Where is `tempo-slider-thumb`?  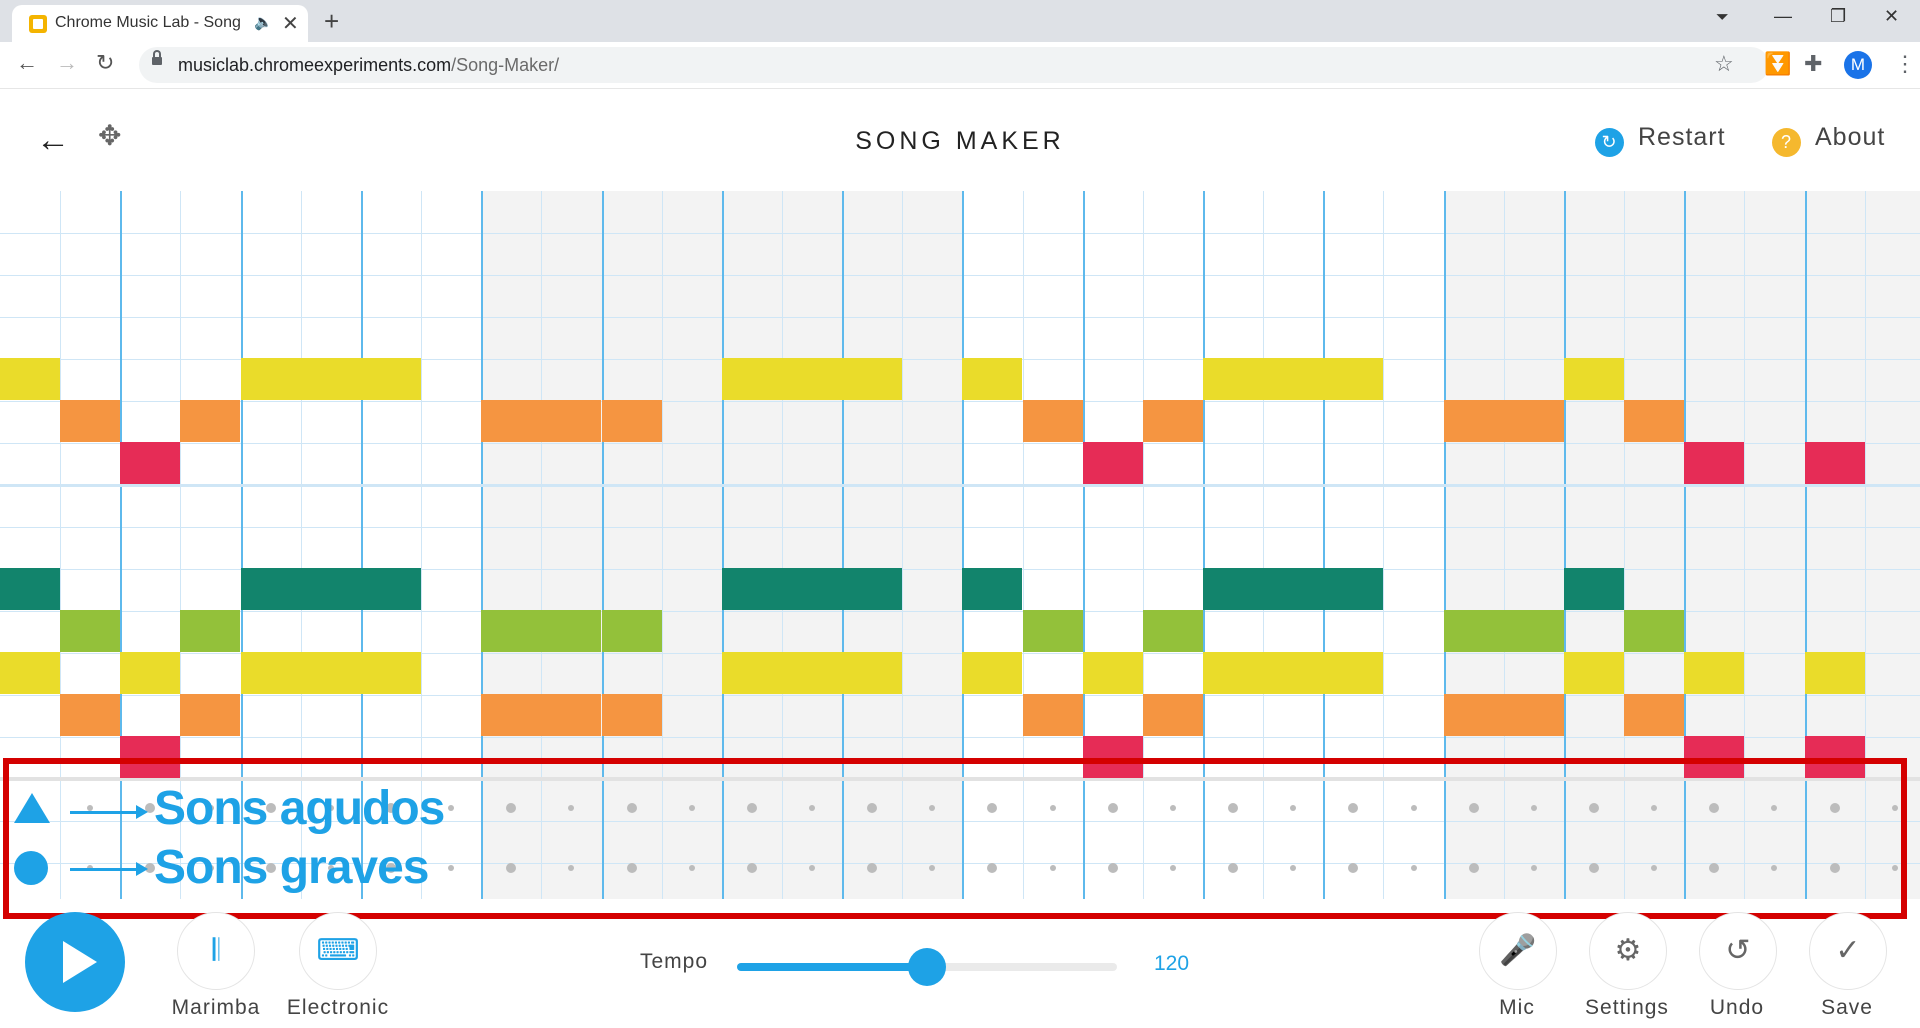
tempo-slider-thumb is located at coordinates (927, 967).